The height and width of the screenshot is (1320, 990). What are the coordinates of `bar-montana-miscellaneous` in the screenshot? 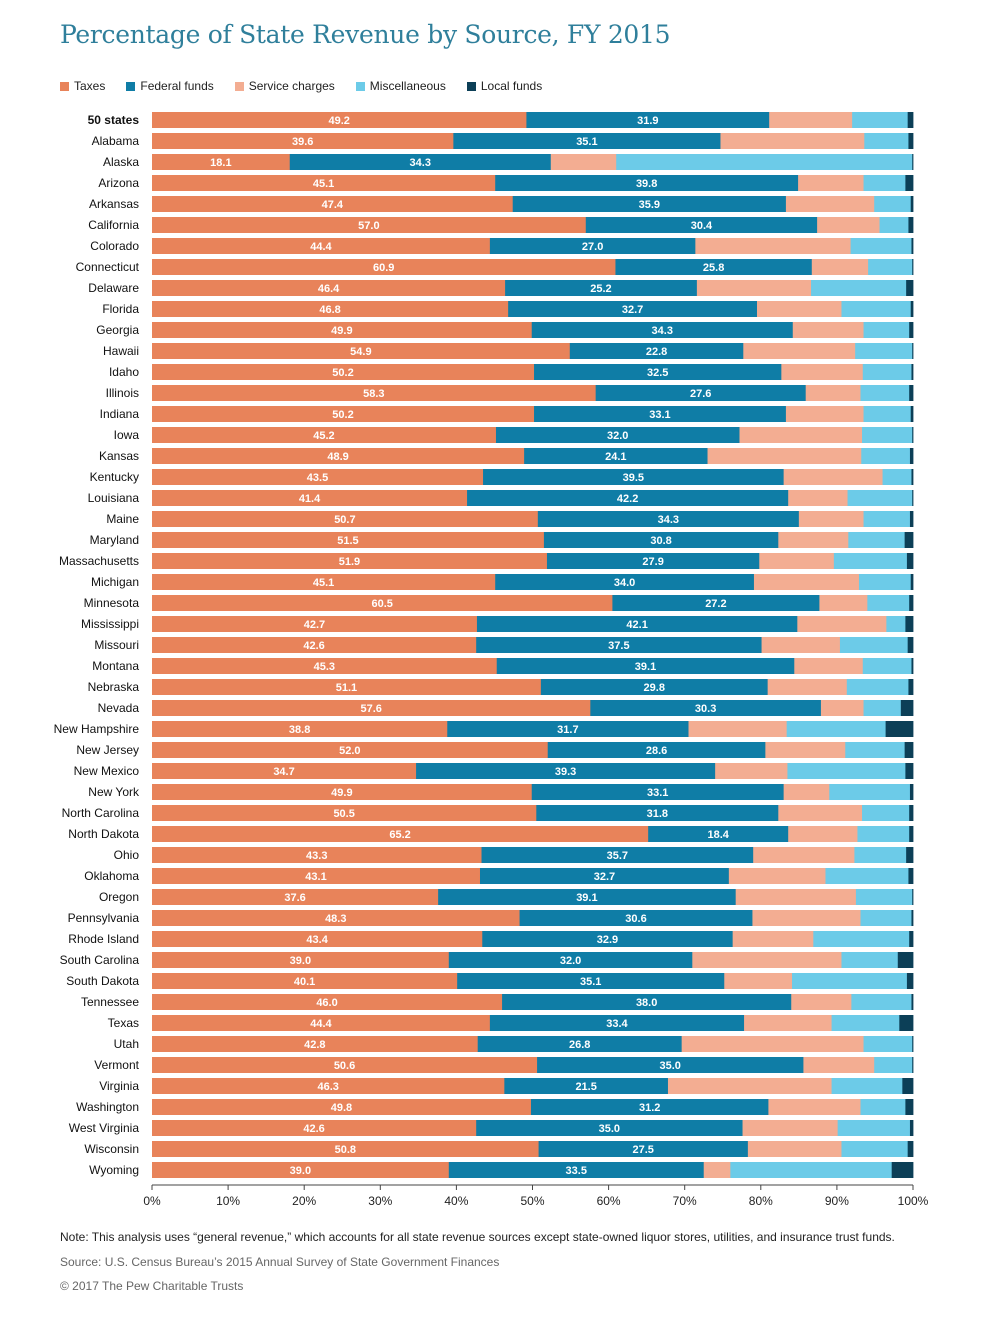 It's located at (887, 666).